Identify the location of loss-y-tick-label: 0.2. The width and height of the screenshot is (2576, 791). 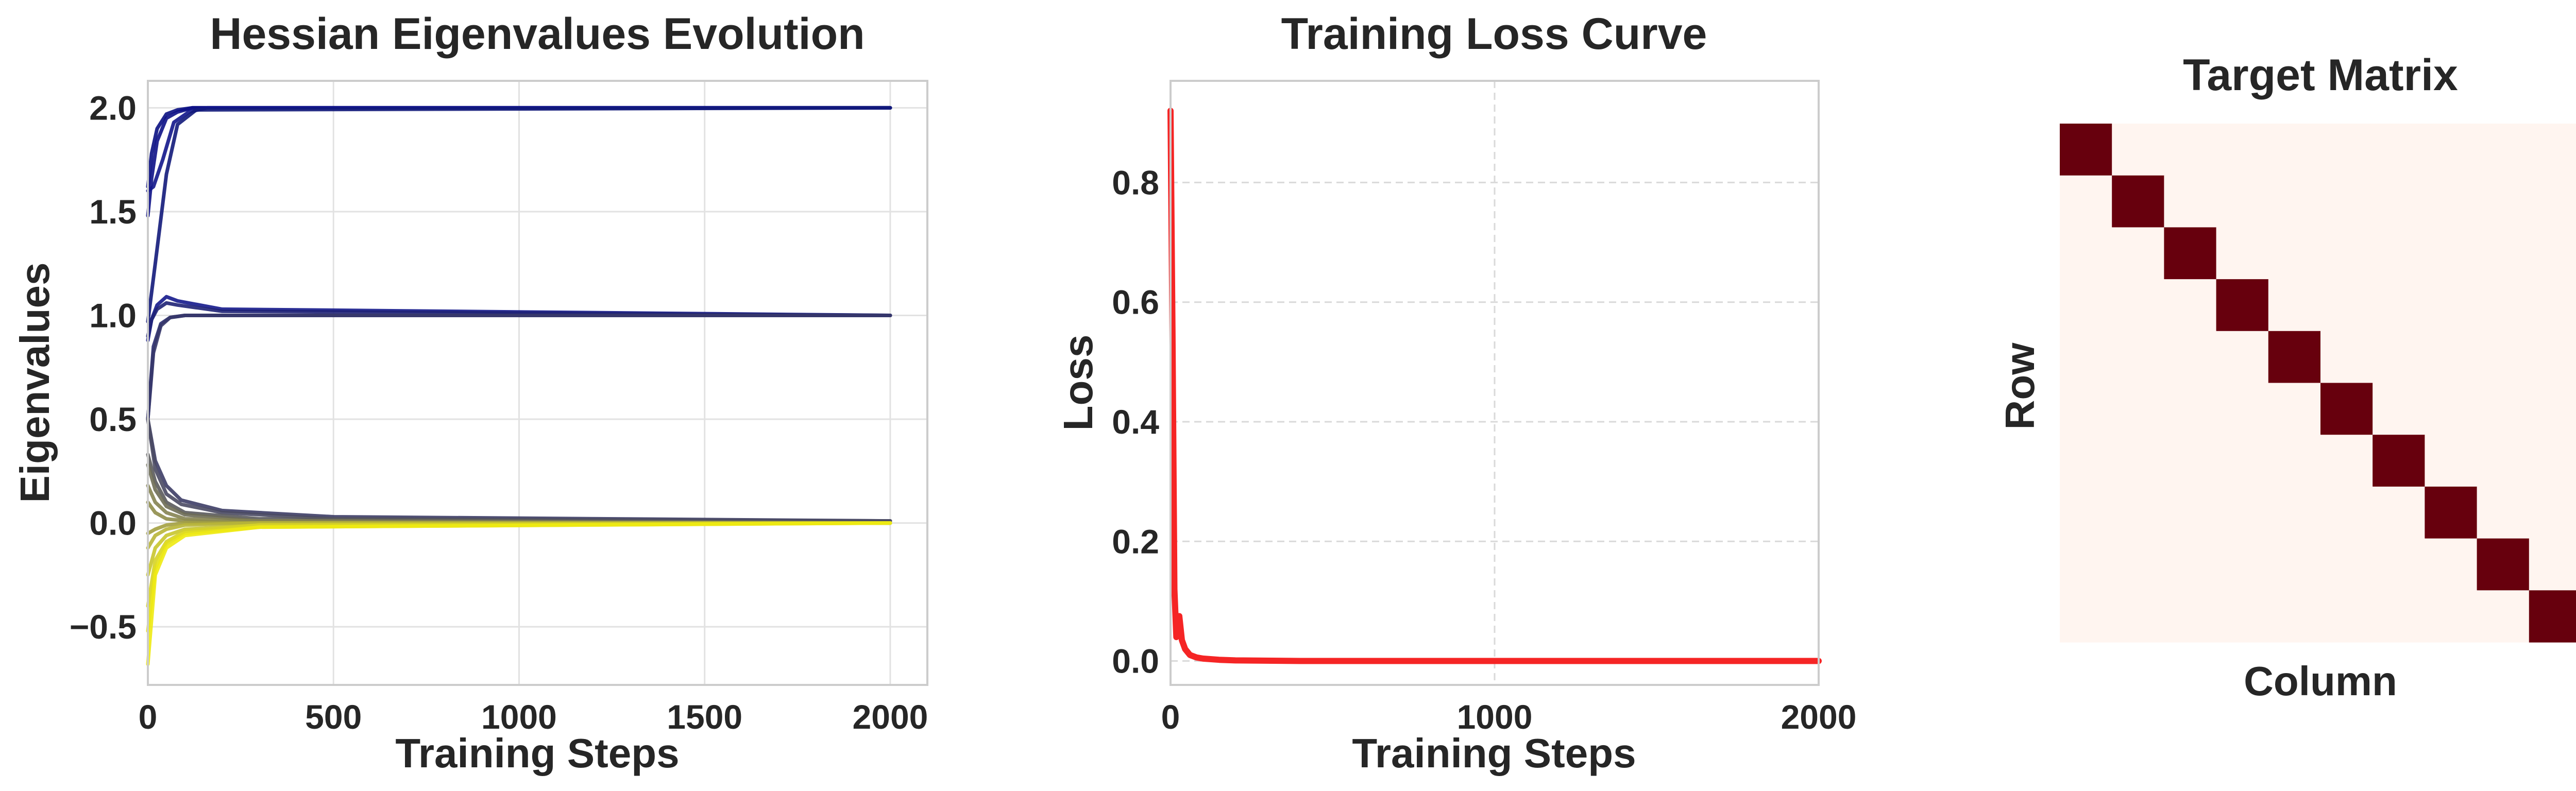
(1135, 541).